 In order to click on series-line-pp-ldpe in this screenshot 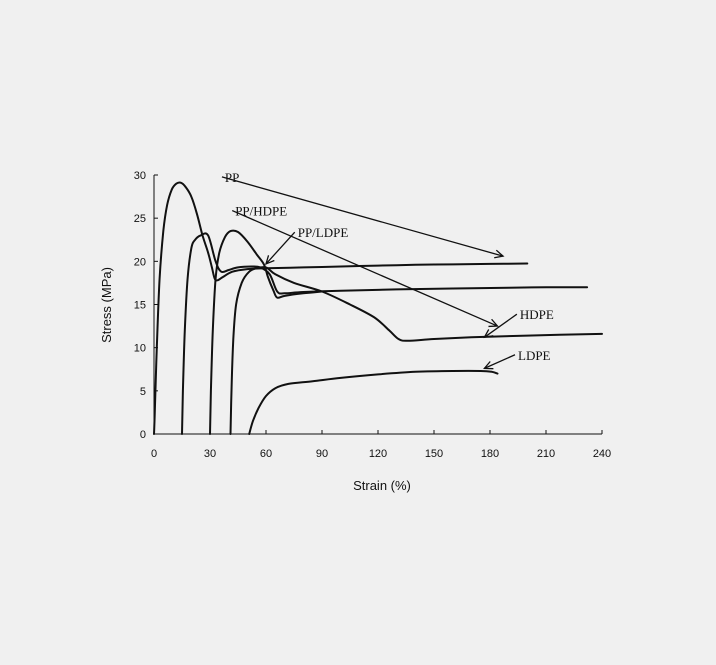, I will do `click(266, 332)`.